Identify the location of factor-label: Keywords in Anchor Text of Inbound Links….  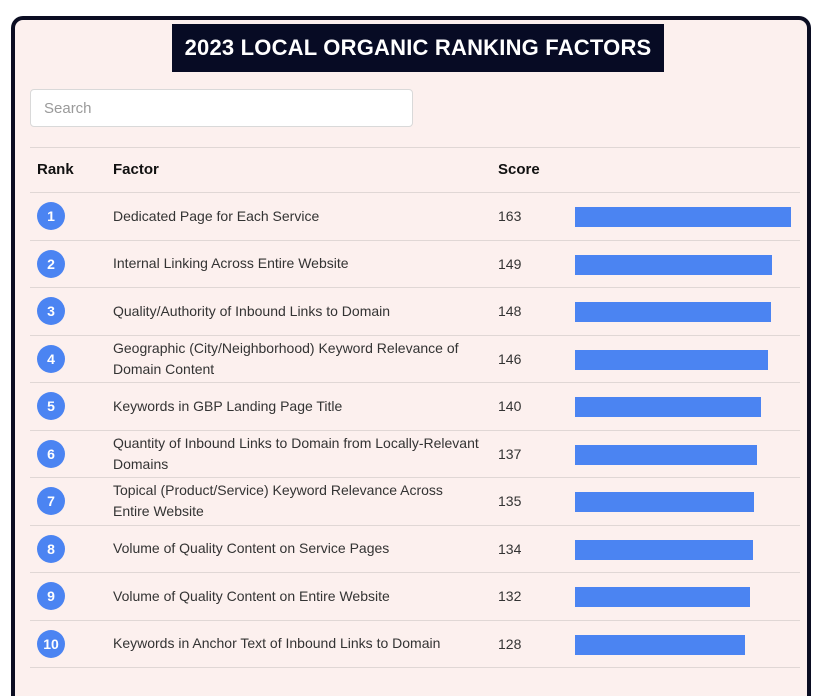
(277, 643).